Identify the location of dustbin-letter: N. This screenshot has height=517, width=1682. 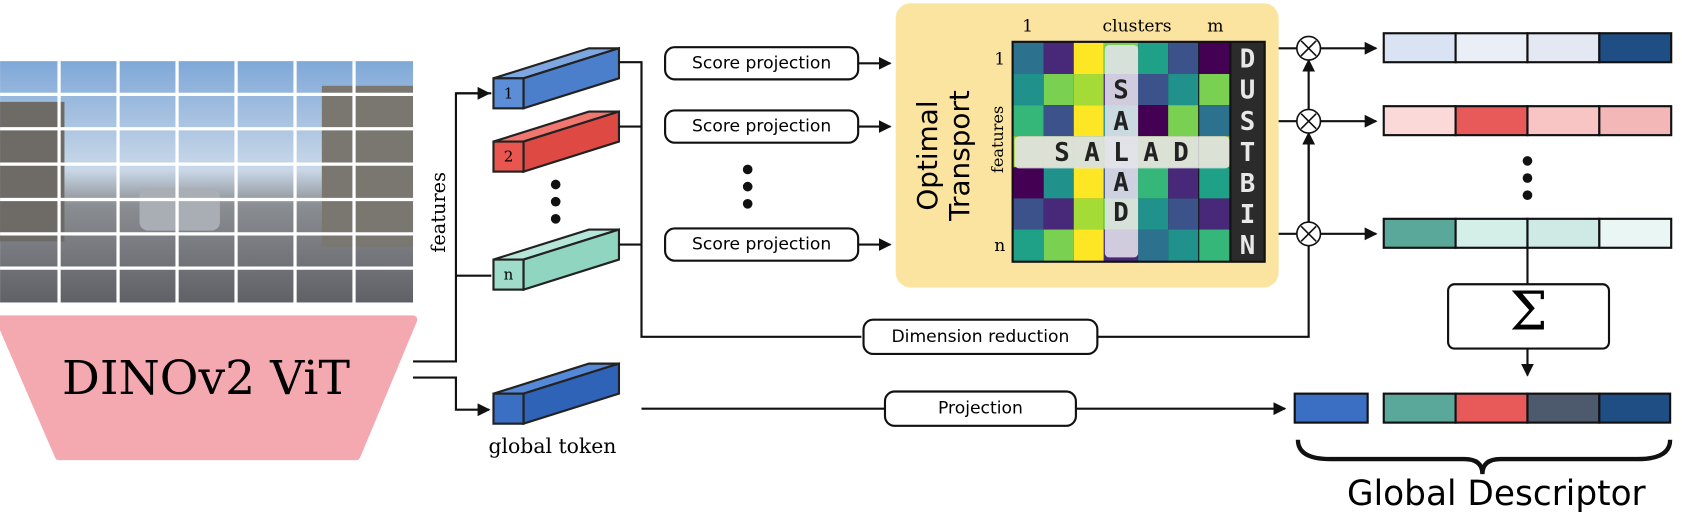
(1248, 246).